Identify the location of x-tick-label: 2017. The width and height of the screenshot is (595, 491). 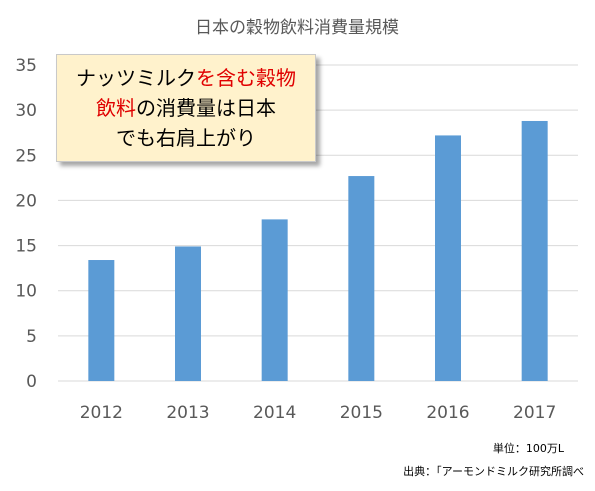
(534, 413).